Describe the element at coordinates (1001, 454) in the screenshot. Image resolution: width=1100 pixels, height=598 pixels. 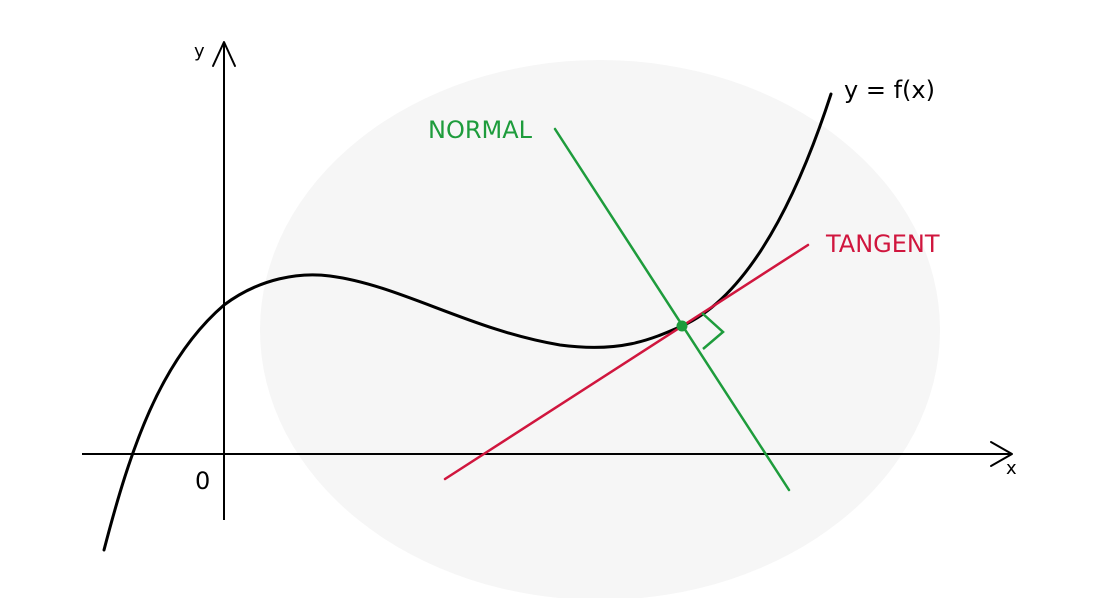
I see `arrowhead-right-icon` at that location.